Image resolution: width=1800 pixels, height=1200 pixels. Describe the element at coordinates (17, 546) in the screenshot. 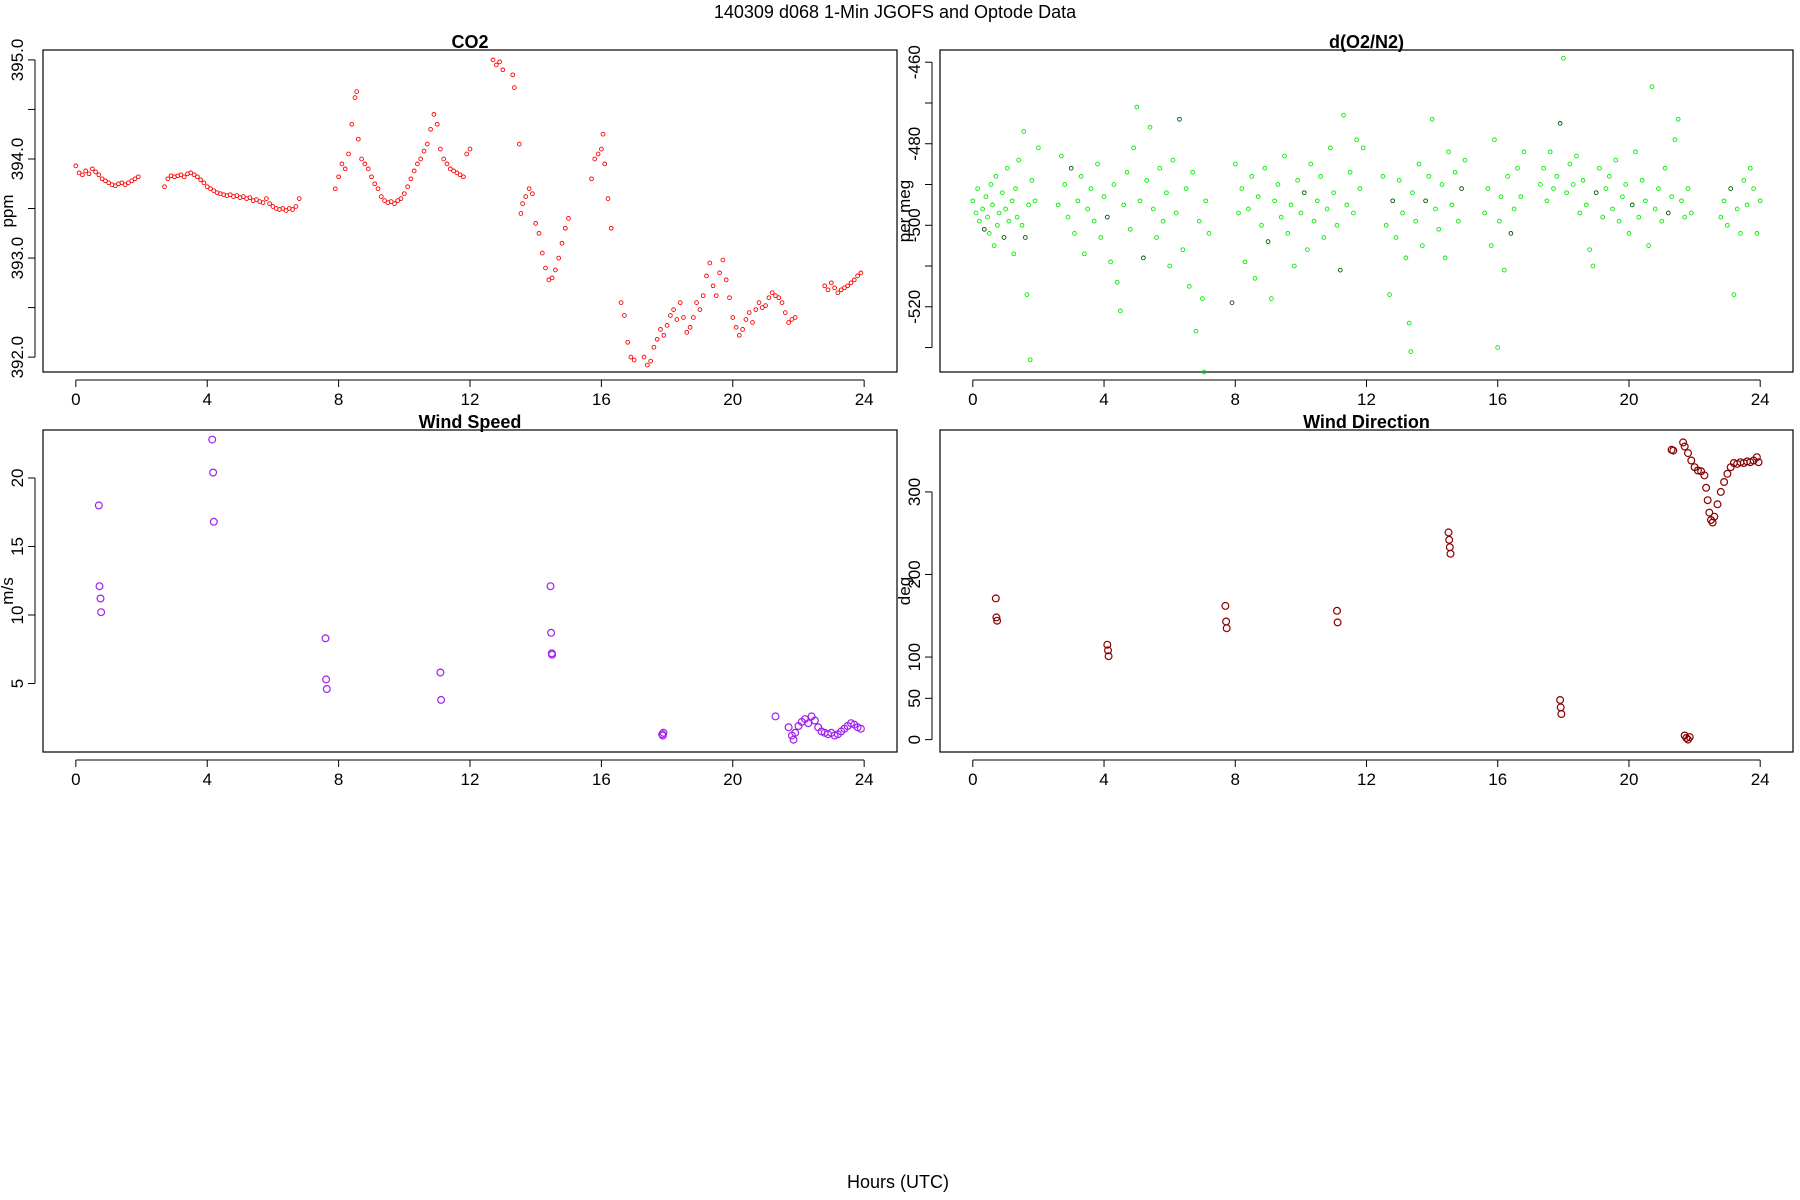

I see `y-tick-label: 15` at that location.